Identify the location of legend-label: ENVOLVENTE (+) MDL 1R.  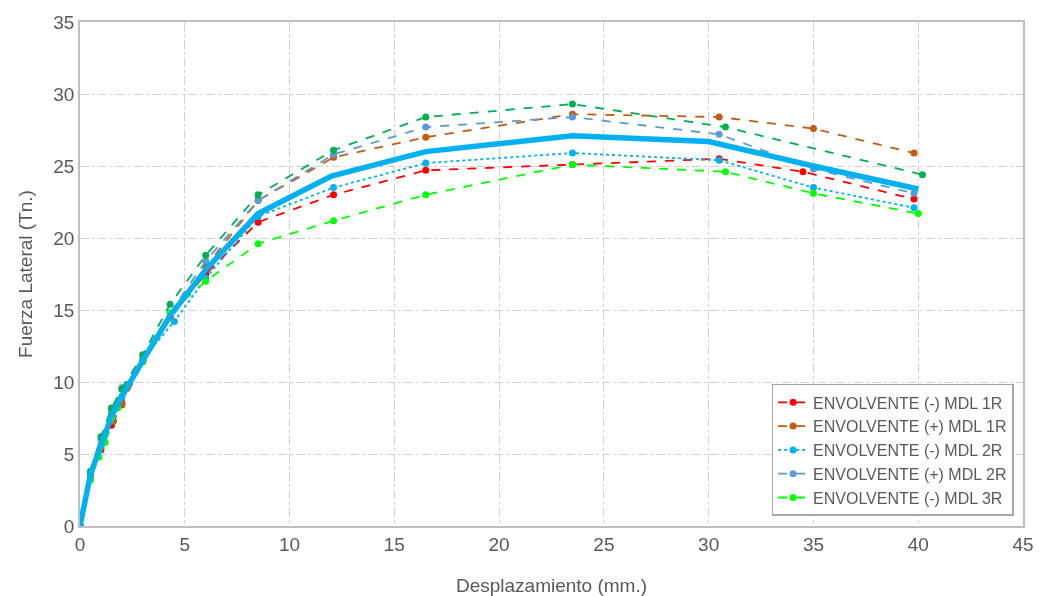
(910, 427).